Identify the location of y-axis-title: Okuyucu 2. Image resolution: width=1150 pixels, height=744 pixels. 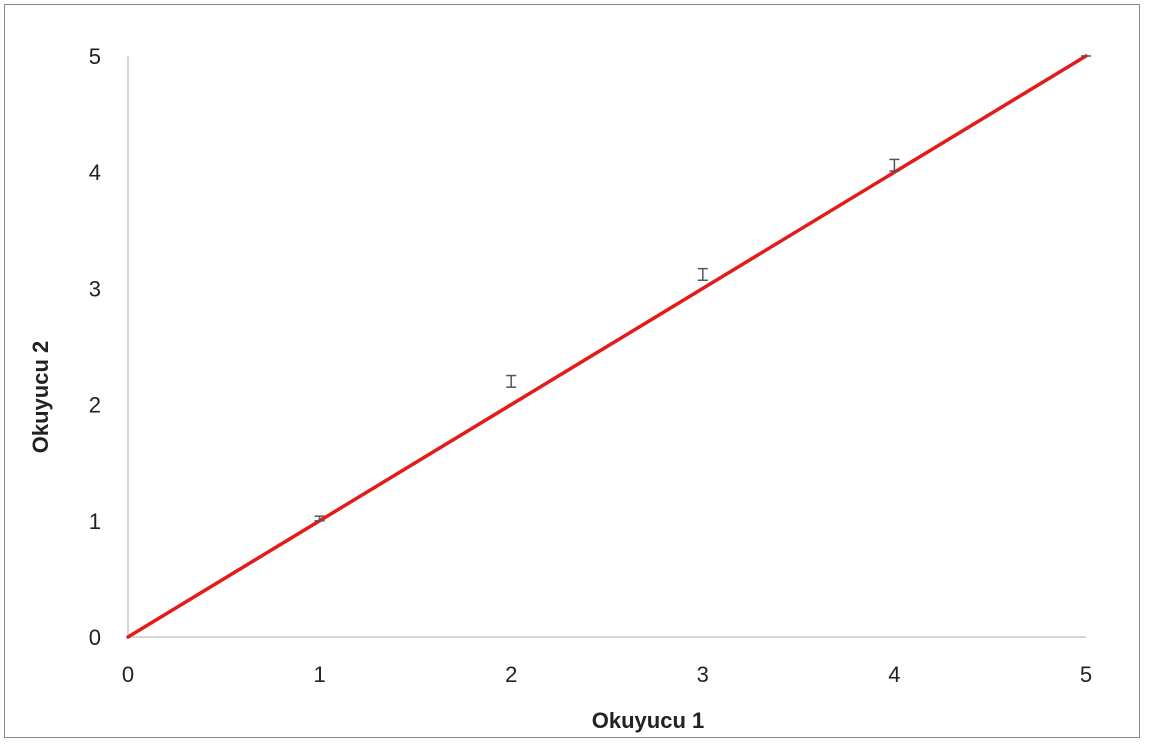
(40, 397).